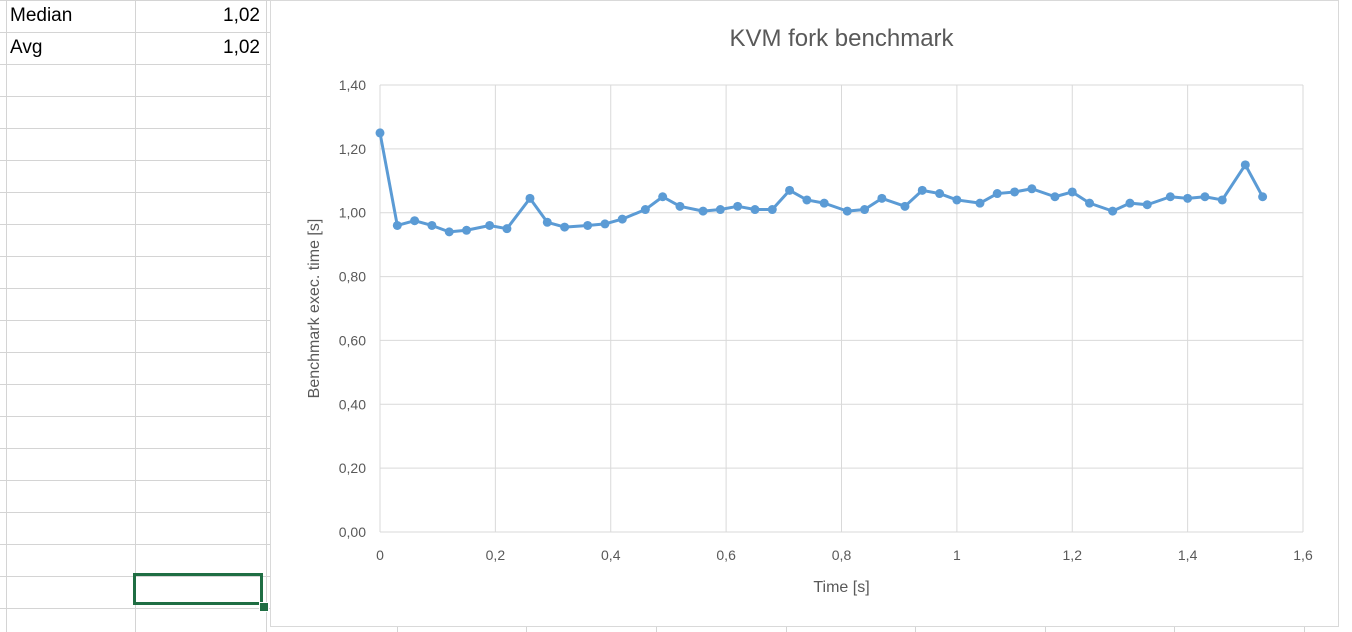 Image resolution: width=1352 pixels, height=632 pixels. I want to click on avg-label-cell: Avg, so click(26, 47).